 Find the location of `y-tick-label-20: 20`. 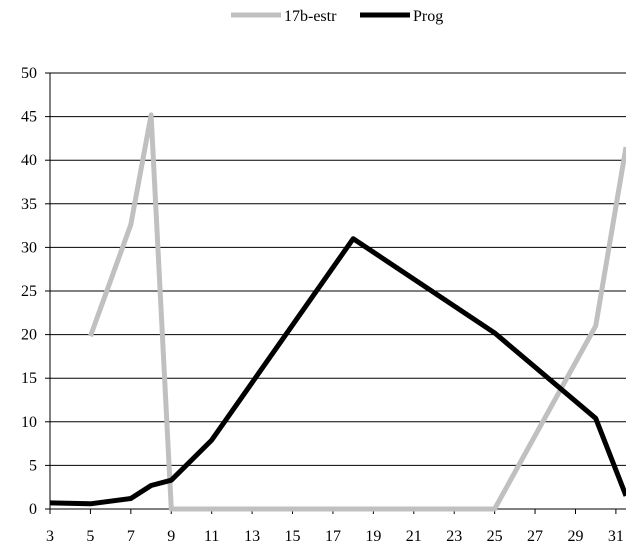

y-tick-label-20: 20 is located at coordinates (29, 335).